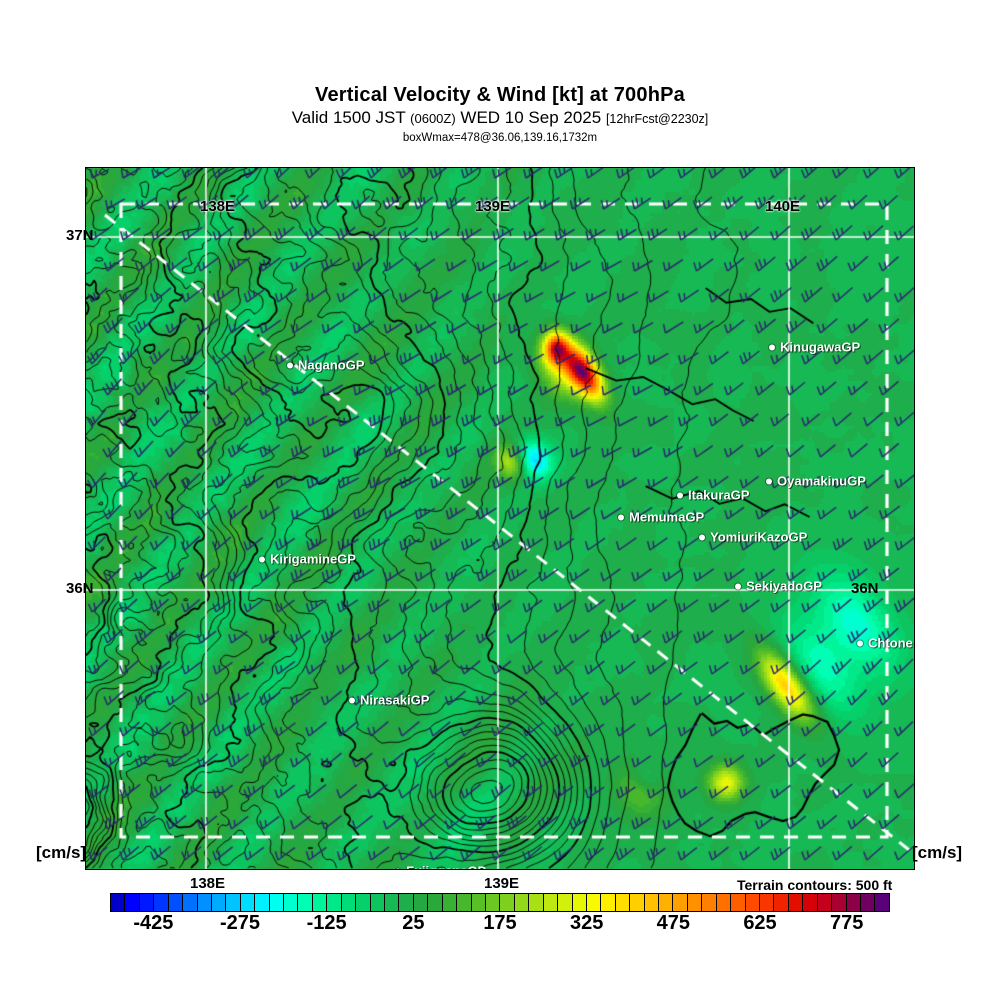  I want to click on forecast-tag: [12hrFcst@2230z], so click(657, 119).